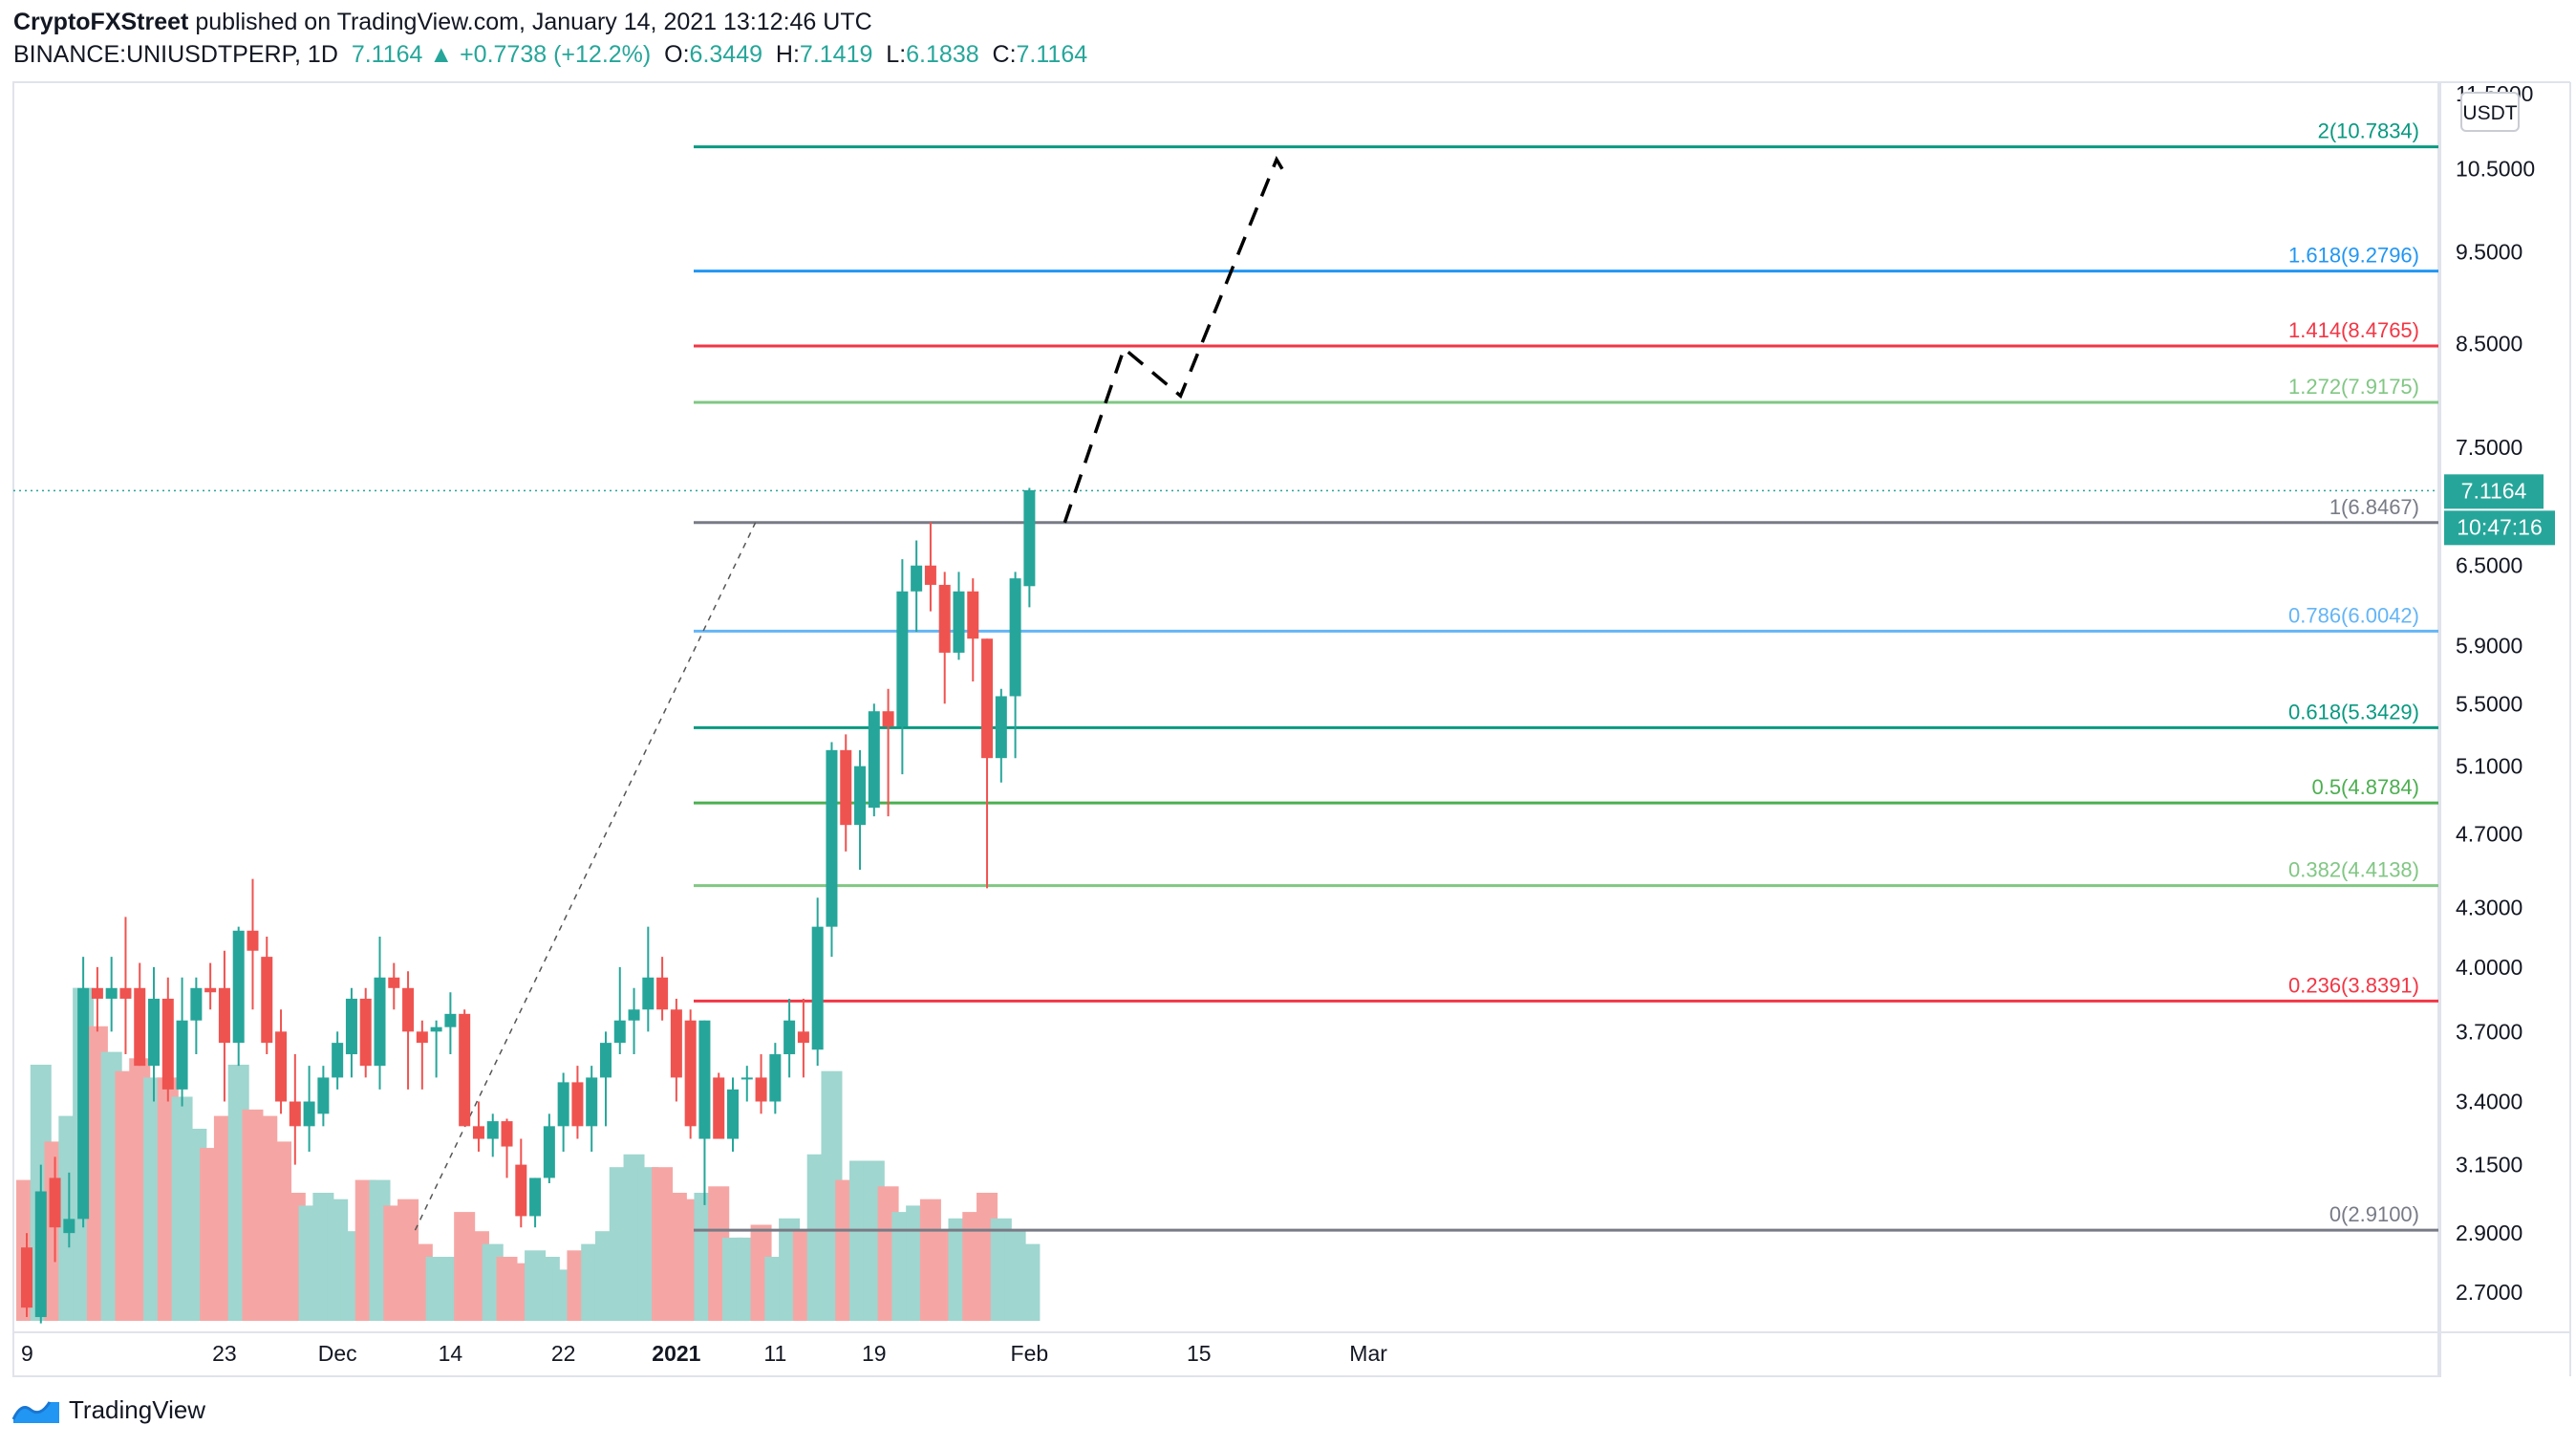 Image resolution: width=2576 pixels, height=1447 pixels. Describe the element at coordinates (2353, 330) in the screenshot. I see `fib-level-label: 1.414(8.4765)` at that location.